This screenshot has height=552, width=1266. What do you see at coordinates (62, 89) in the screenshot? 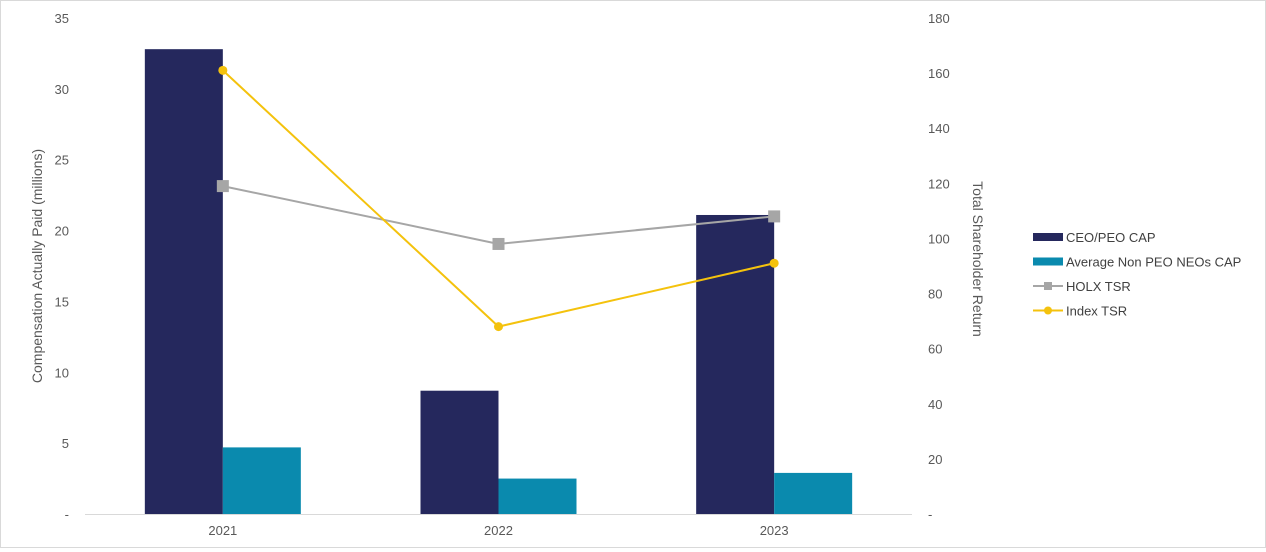
I see `y-tick-label: 30` at bounding box center [62, 89].